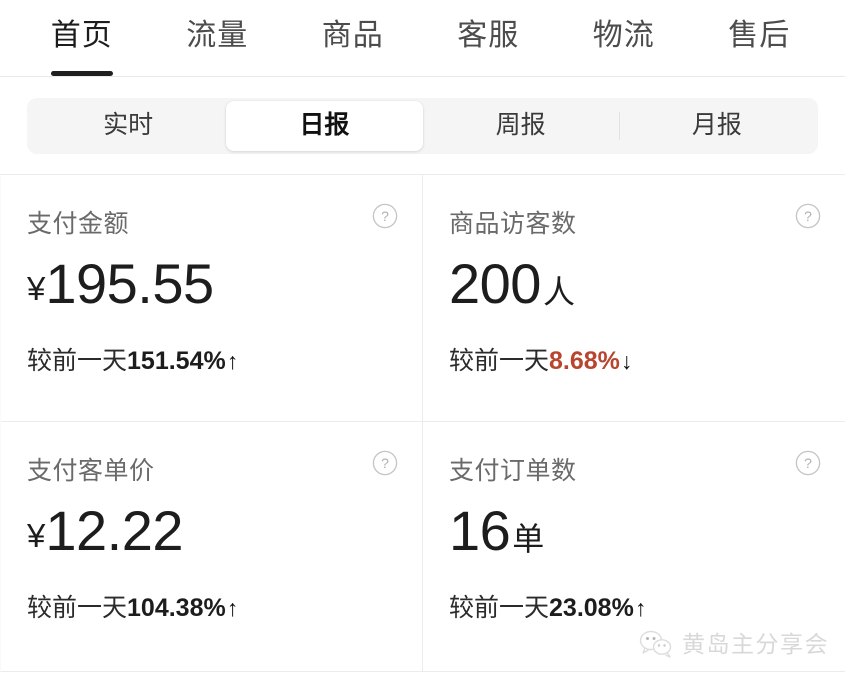 This screenshot has height=673, width=845. I want to click on period-segmented-control: 实时 日报 周报 月报, so click(422, 125).